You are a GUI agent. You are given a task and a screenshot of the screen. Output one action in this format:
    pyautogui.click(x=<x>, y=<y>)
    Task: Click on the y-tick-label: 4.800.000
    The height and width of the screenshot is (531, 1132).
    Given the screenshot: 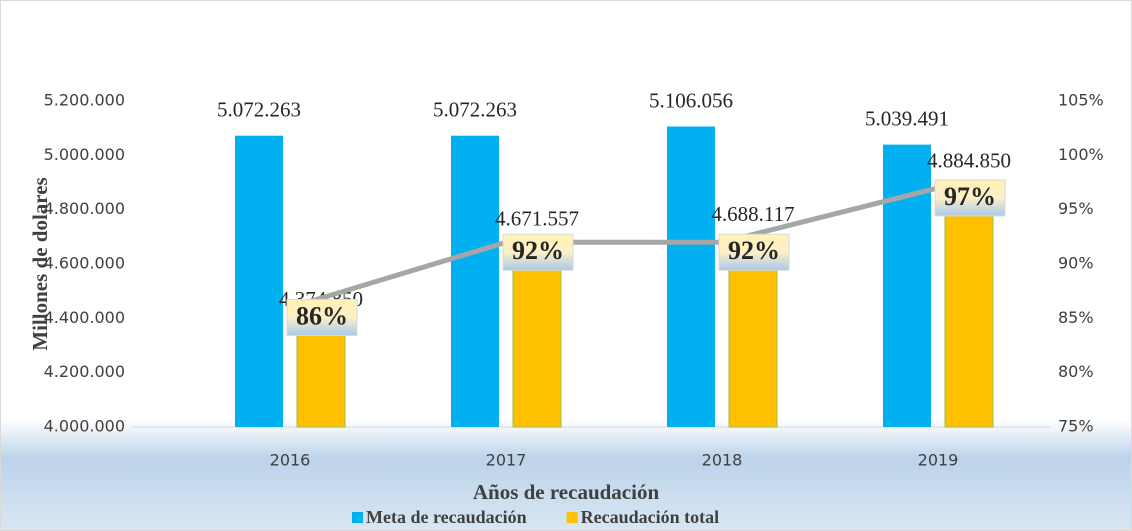 What is the action you would take?
    pyautogui.click(x=84, y=208)
    